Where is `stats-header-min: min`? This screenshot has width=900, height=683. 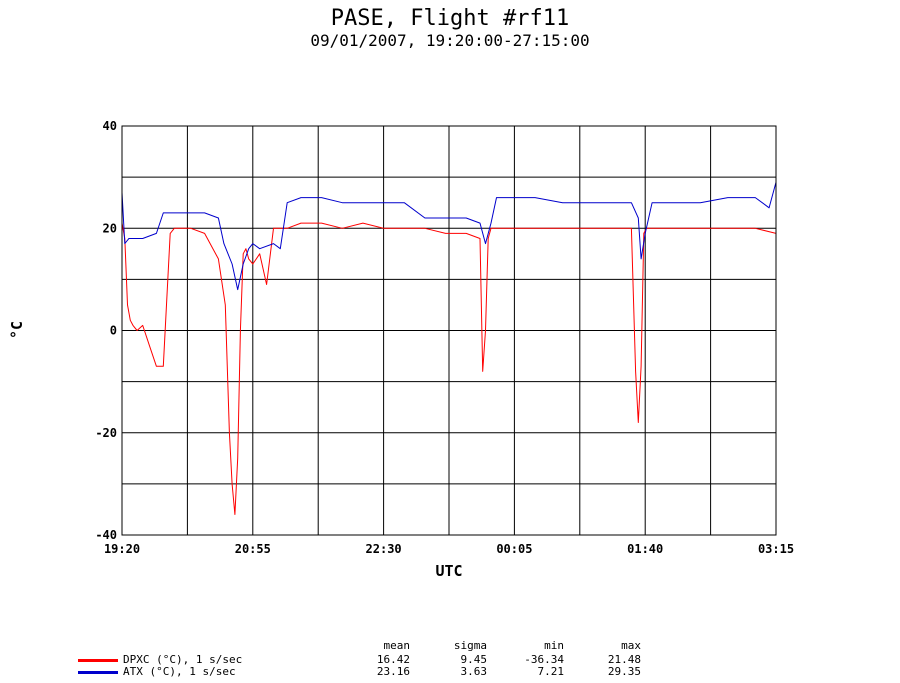 stats-header-min: min is located at coordinates (554, 645).